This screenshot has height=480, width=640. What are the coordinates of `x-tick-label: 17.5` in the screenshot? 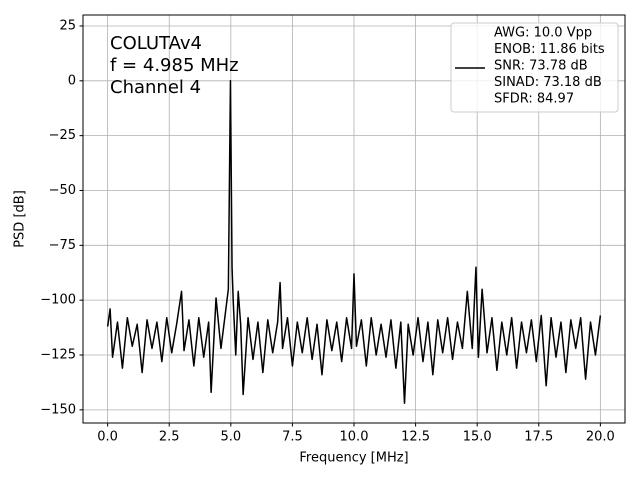 It's located at (538, 437).